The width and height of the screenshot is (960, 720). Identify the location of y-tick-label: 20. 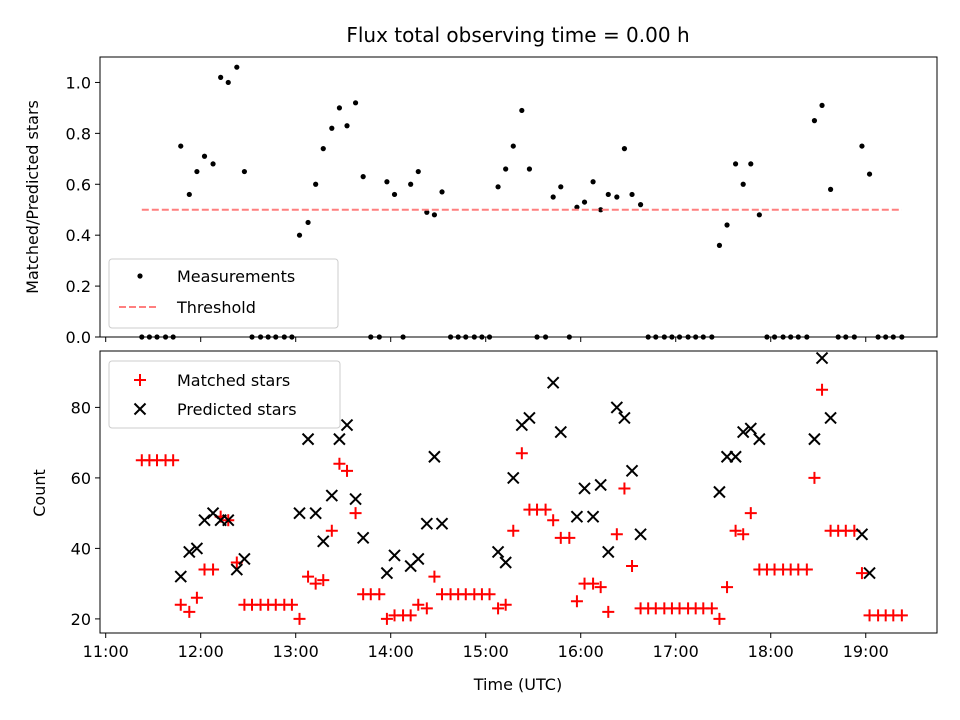
(81, 619).